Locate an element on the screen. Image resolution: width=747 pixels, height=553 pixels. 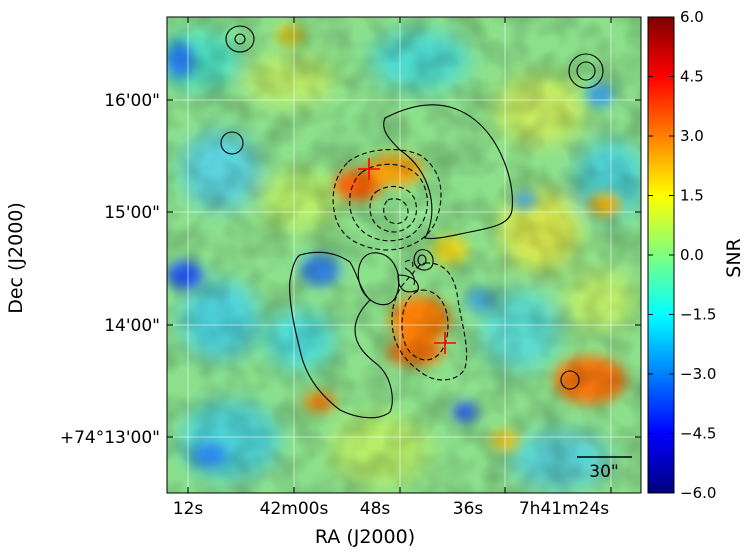
red-cross-markers is located at coordinates (407, 256).